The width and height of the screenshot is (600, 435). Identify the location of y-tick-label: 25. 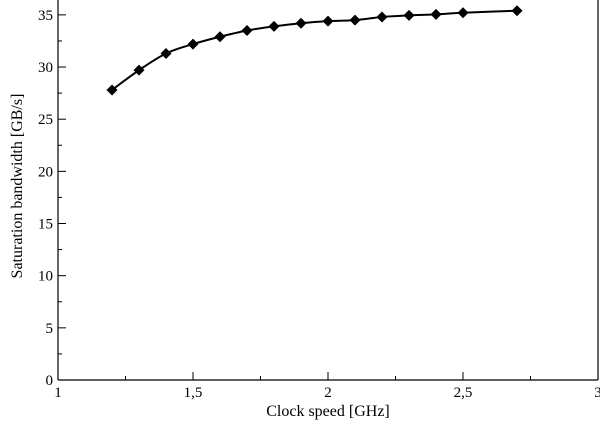
(45, 120).